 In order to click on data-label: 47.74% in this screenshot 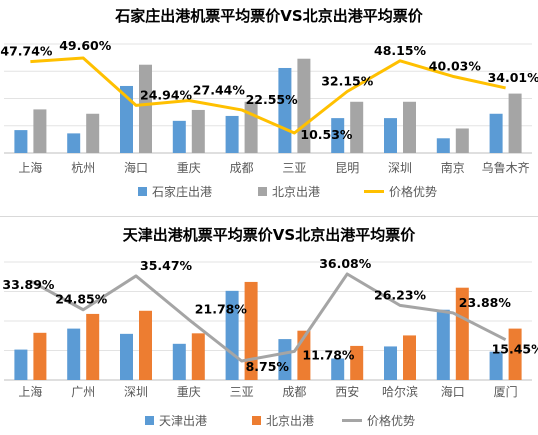, I will do `click(26, 51)`.